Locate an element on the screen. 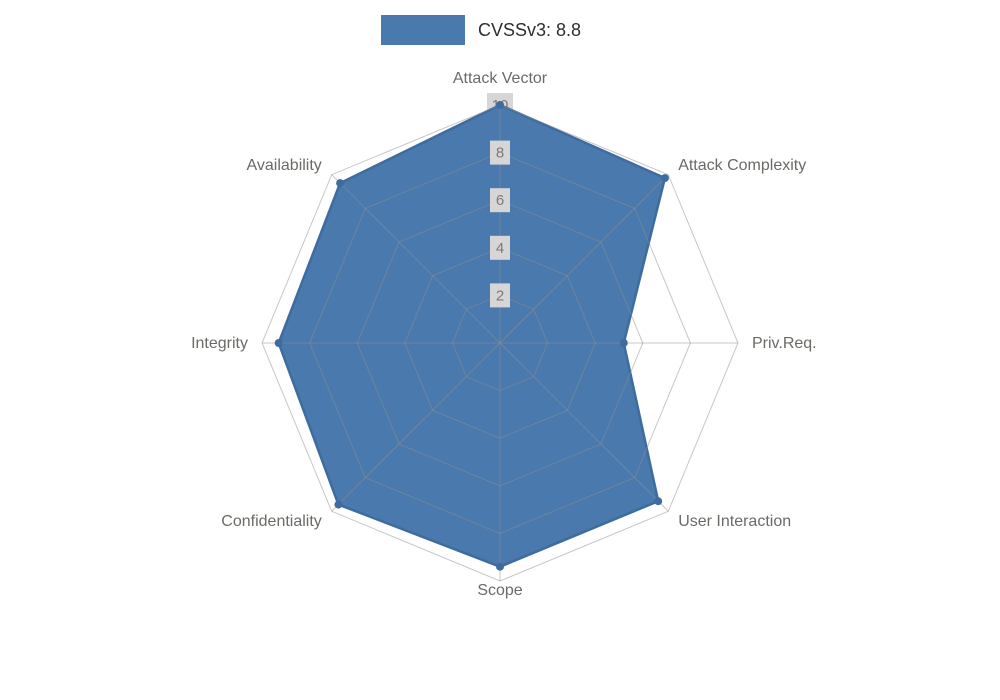 This screenshot has height=700, width=1000. axis-label-attack-complexity: Attack Complexity is located at coordinates (742, 165).